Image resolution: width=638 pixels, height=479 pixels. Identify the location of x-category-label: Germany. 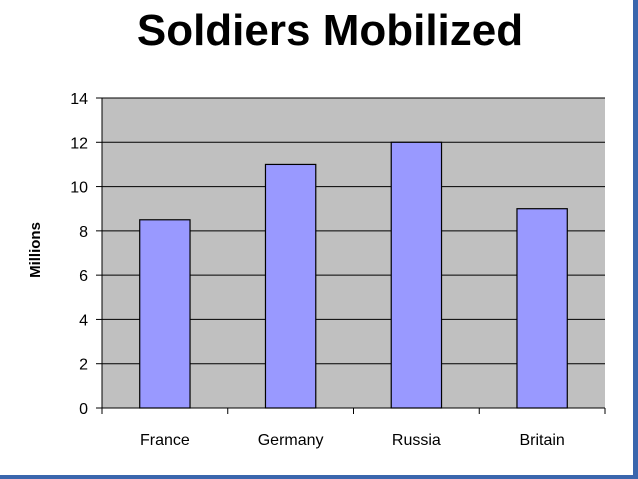
(291, 440).